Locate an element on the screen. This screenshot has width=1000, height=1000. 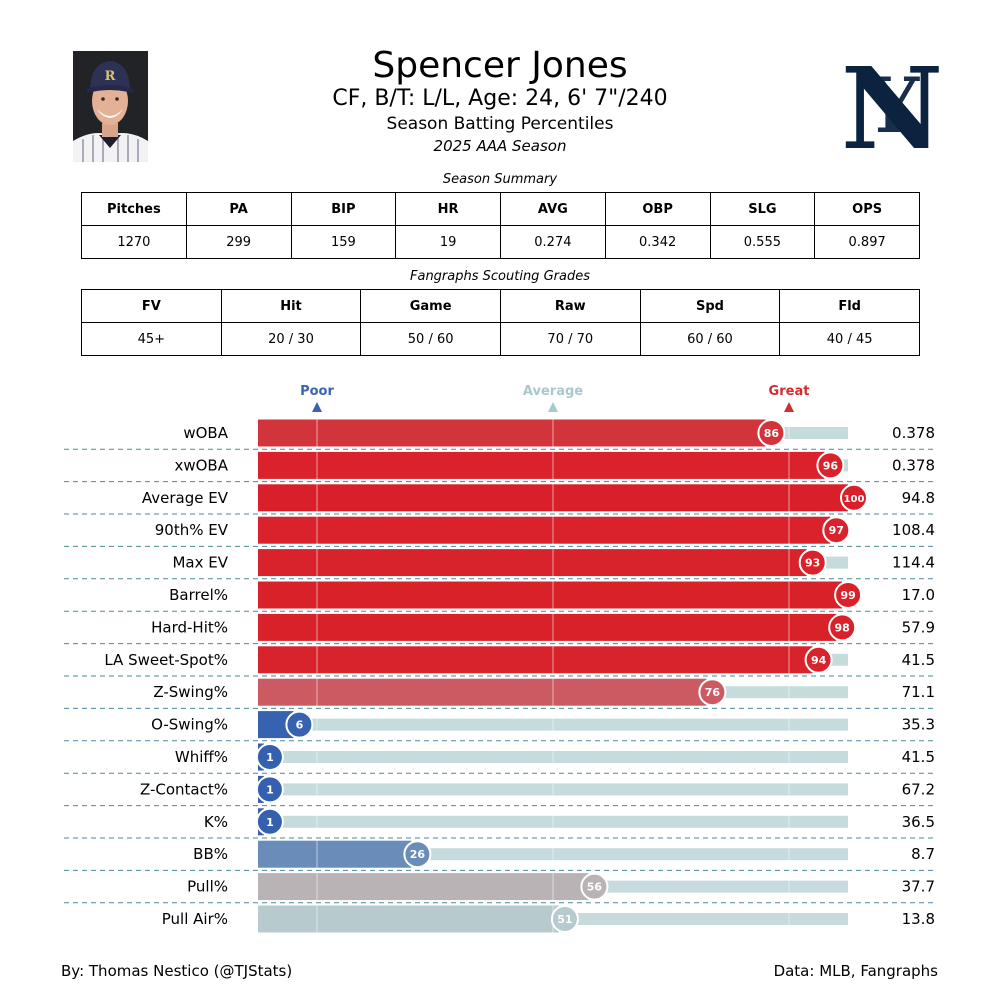
metric-label: 90th% EV is located at coordinates (192, 530).